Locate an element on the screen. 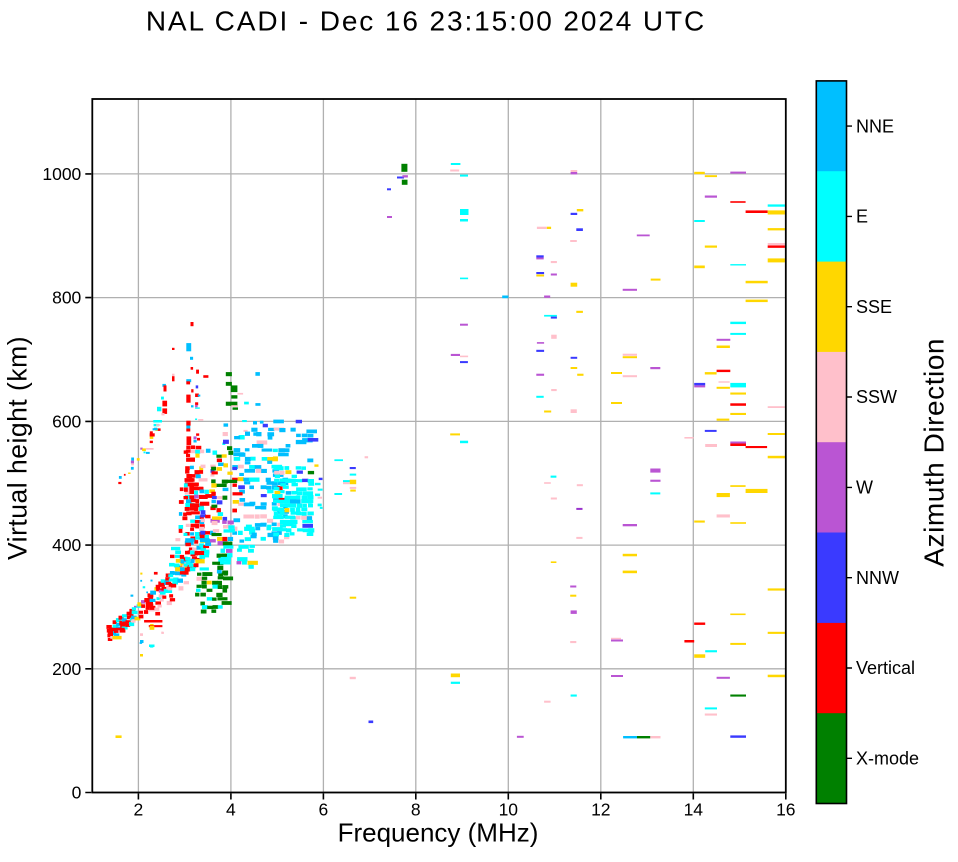 The width and height of the screenshot is (958, 862). svg-text: 600 is located at coordinates (66, 421).